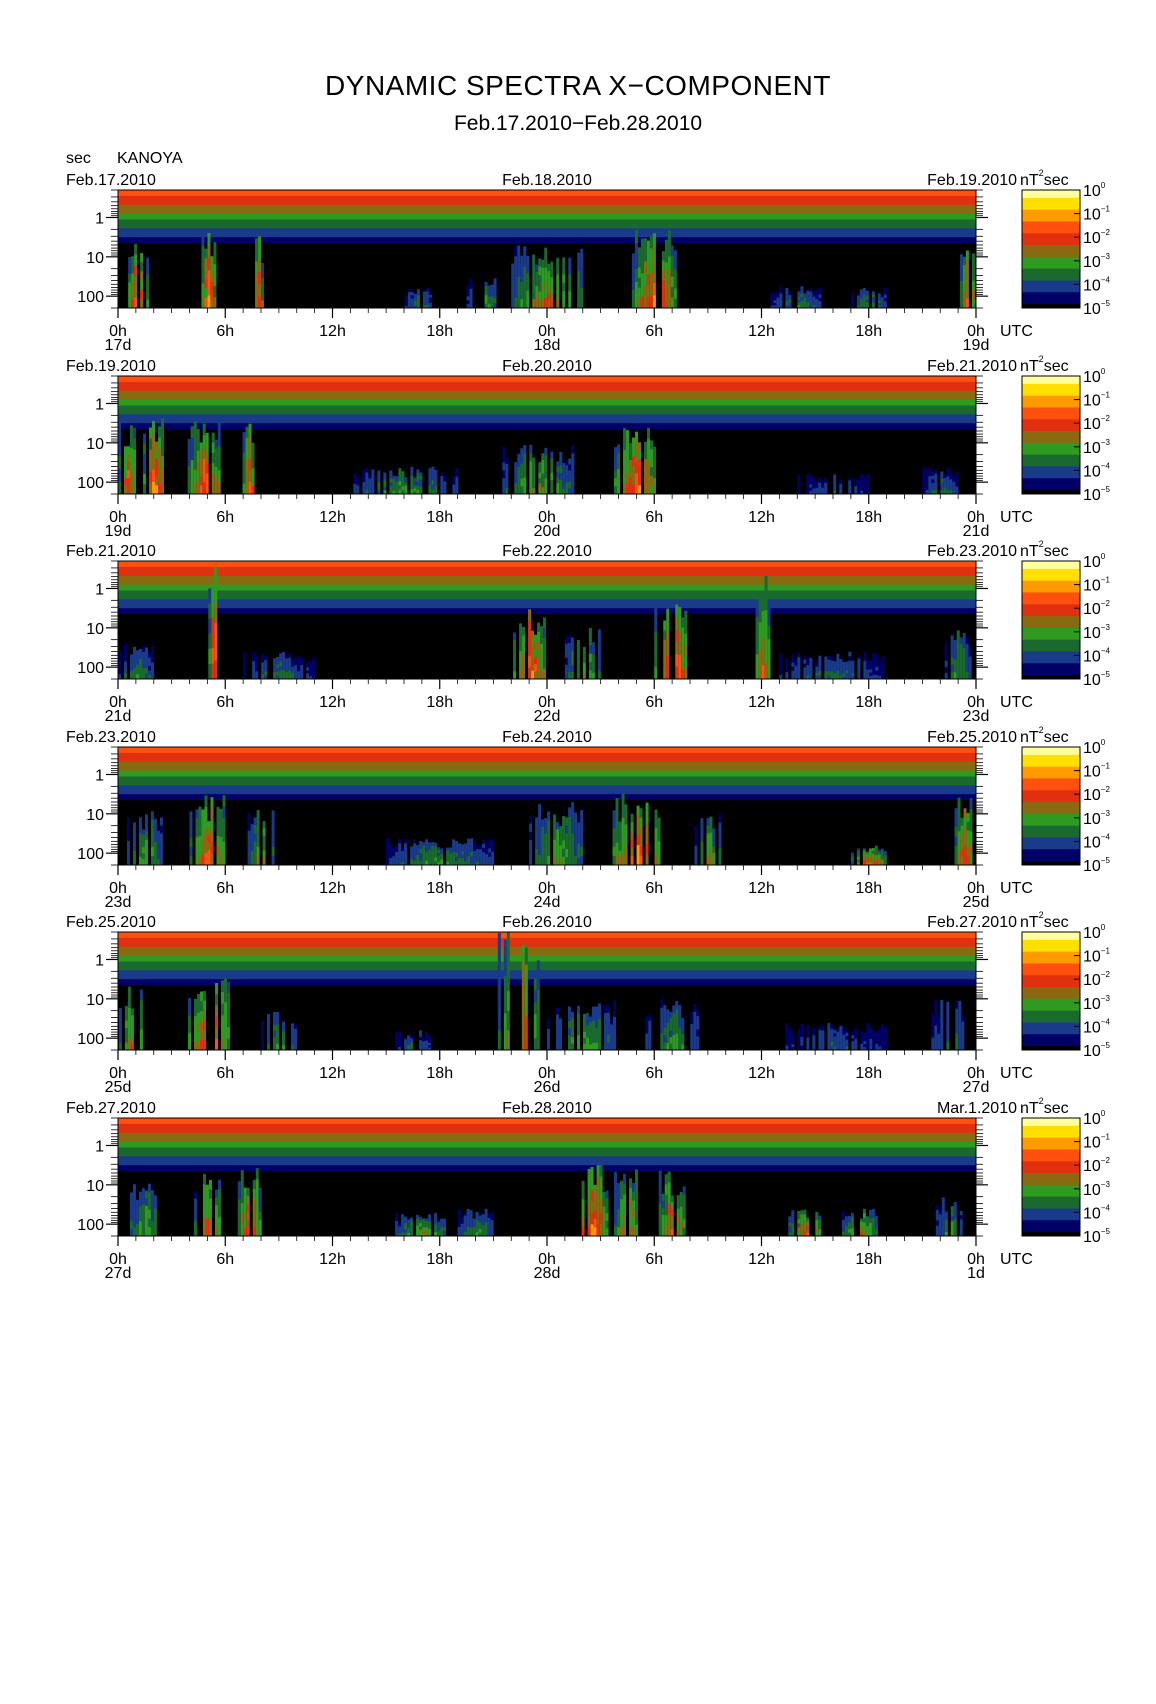  I want to click on x-day-label: 27d, so click(976, 1087).